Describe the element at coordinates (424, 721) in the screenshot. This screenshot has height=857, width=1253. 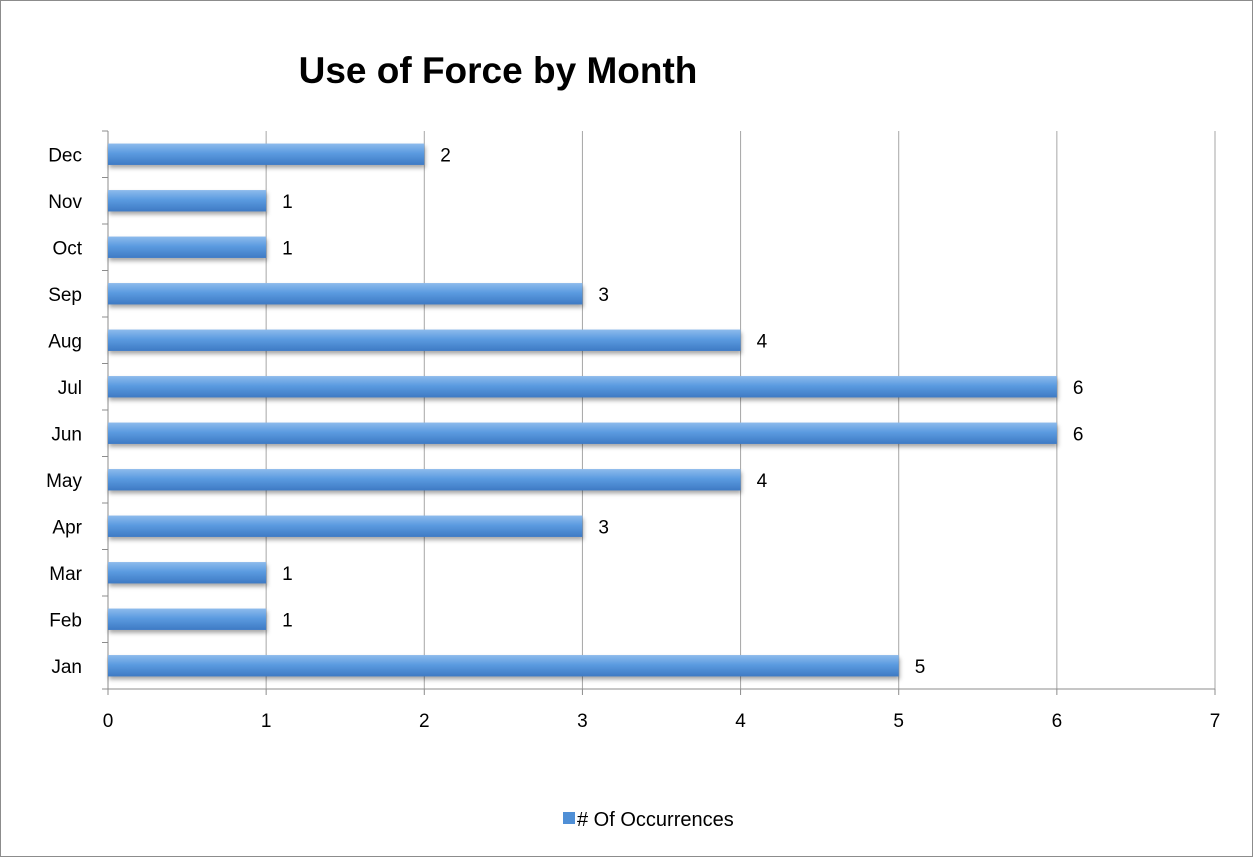
I see `x-tick-label: 2` at that location.